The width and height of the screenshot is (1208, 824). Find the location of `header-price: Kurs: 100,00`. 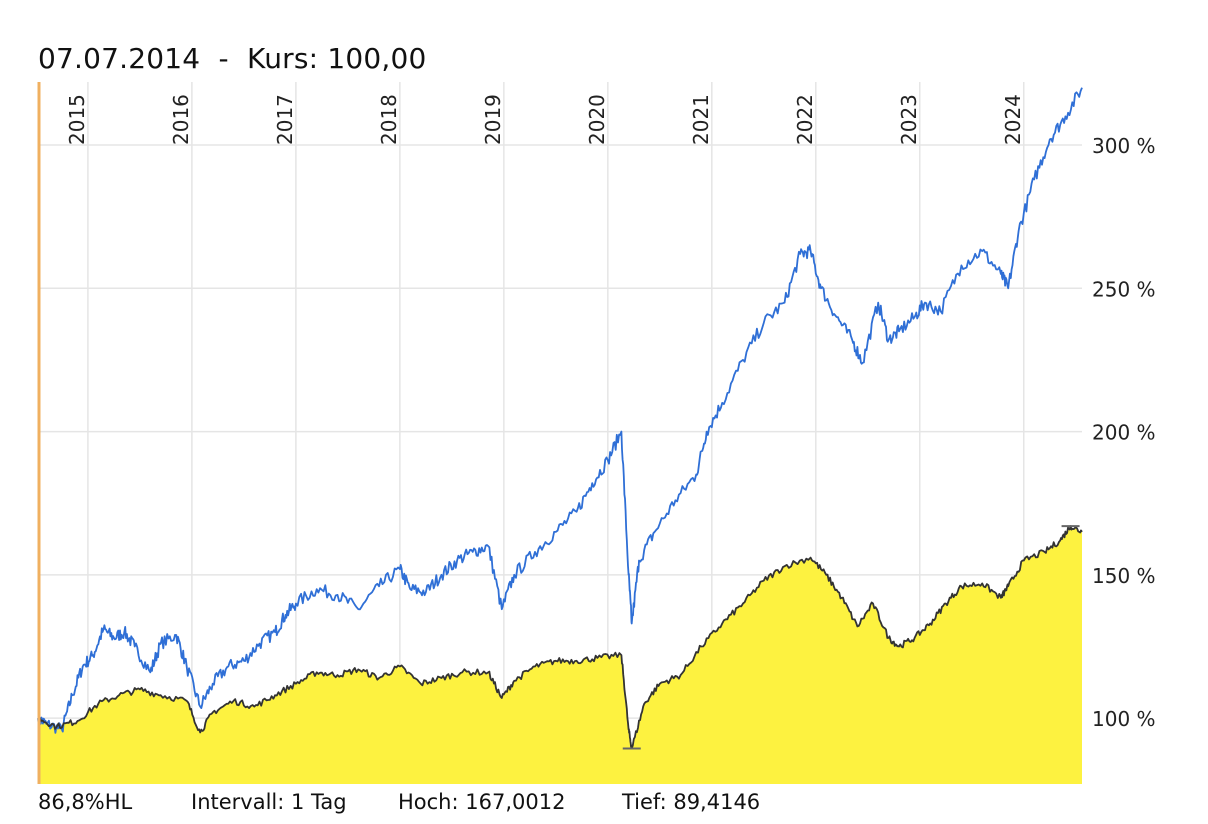

header-price: Kurs: 100,00 is located at coordinates (337, 58).